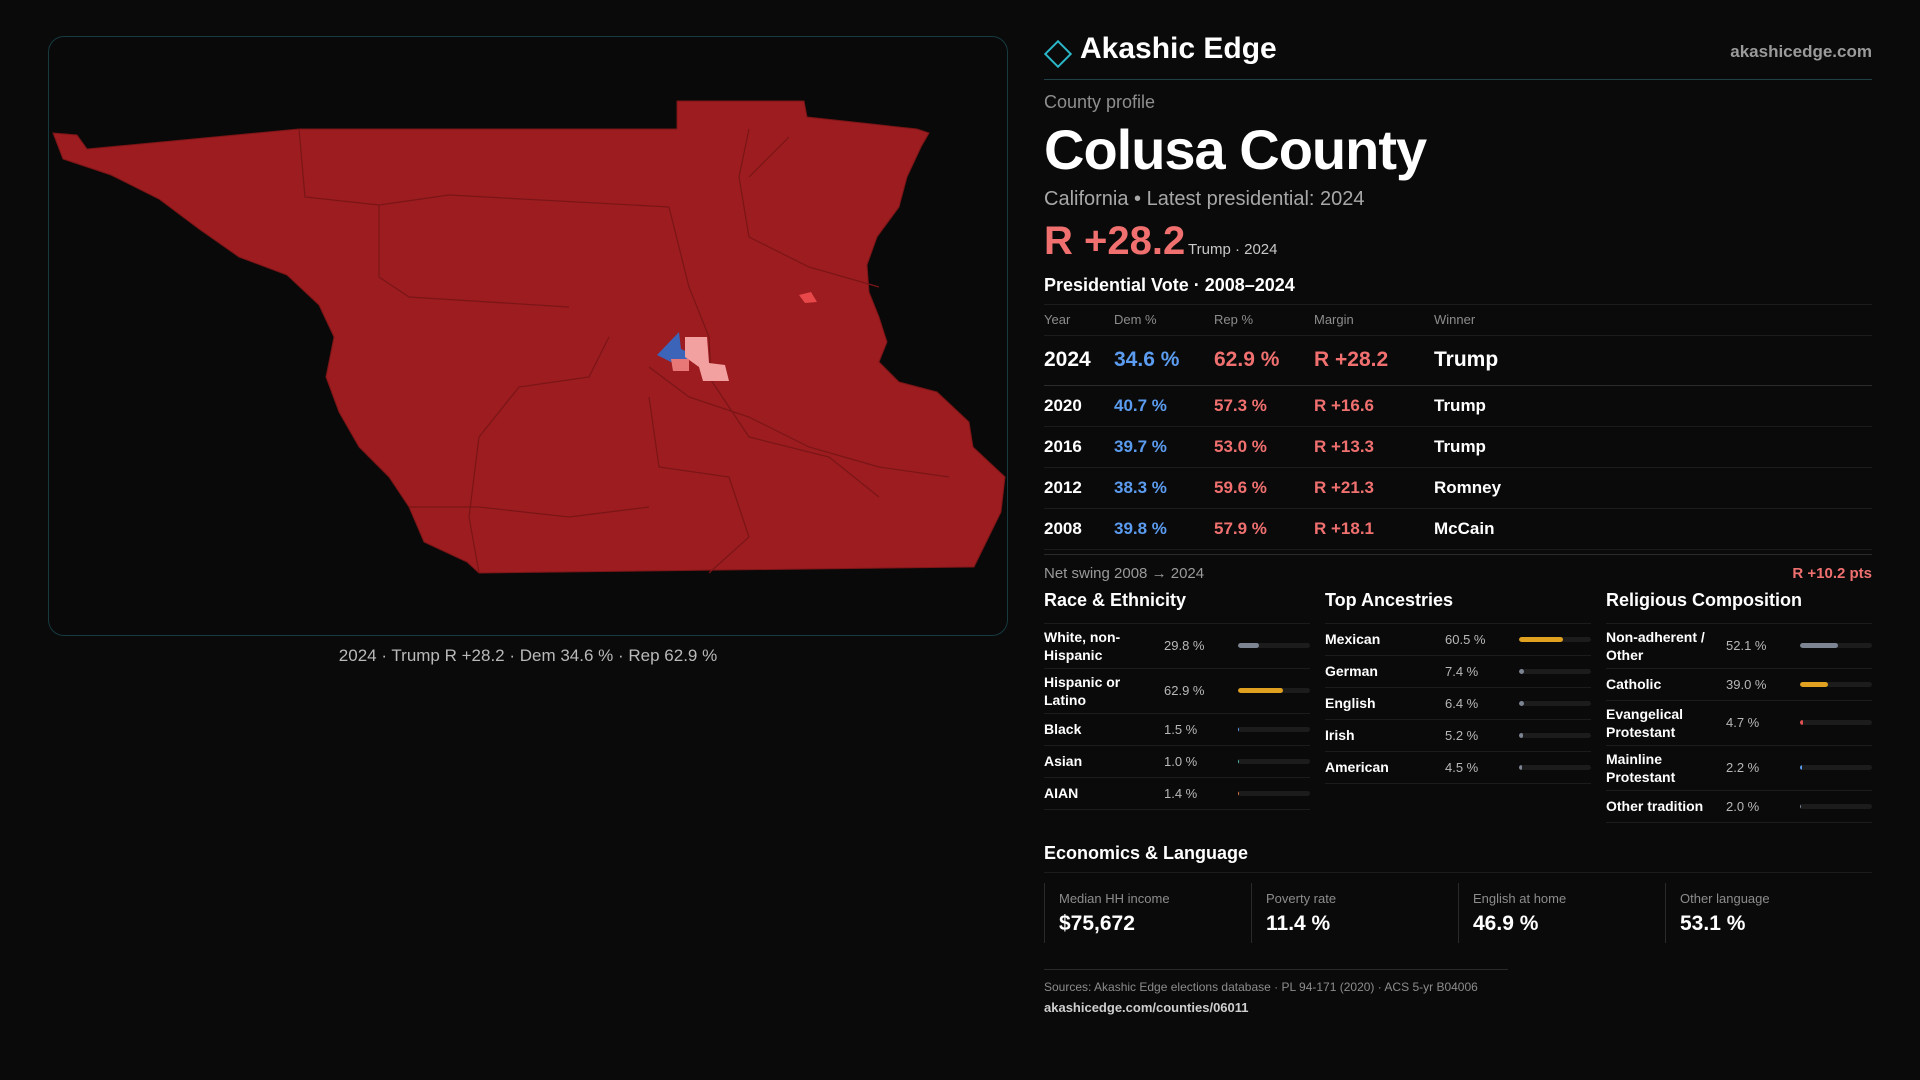 Image resolution: width=1920 pixels, height=1080 pixels. Describe the element at coordinates (1079, 488) in the screenshot. I see `row-year: 2012` at that location.